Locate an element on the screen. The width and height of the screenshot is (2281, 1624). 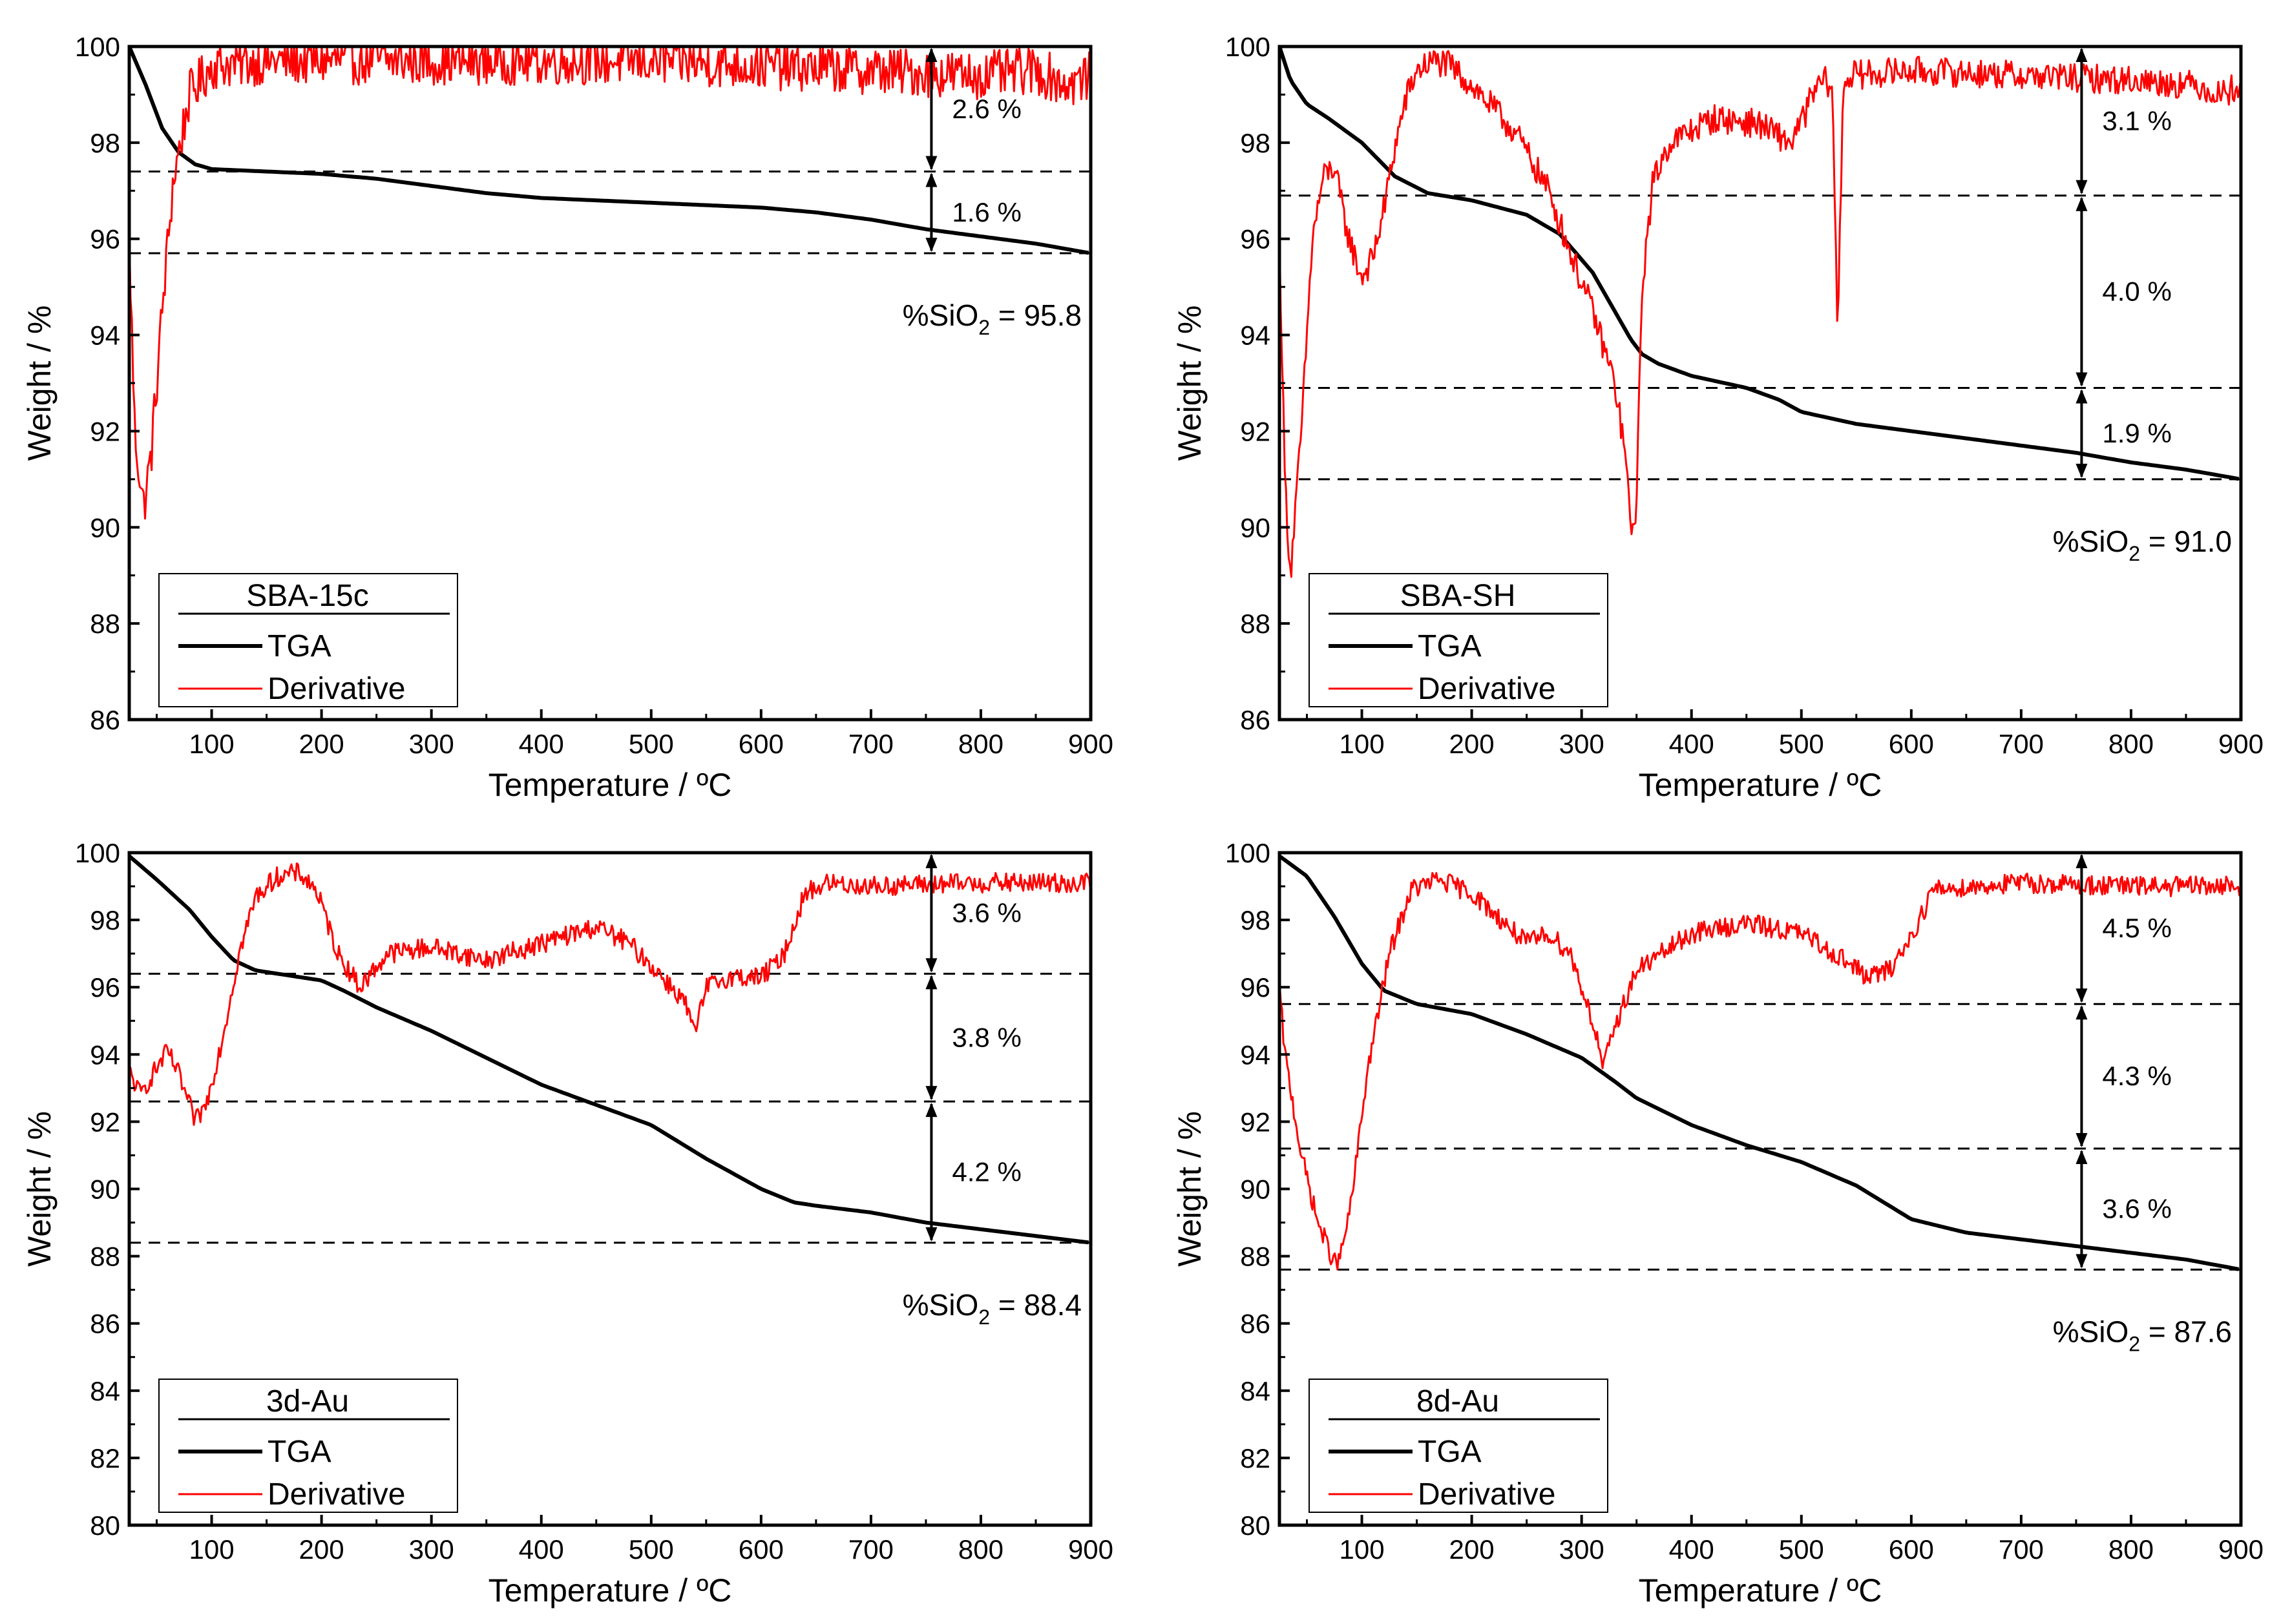
annotation-percent-label: 4.3 % is located at coordinates (2136, 1076).